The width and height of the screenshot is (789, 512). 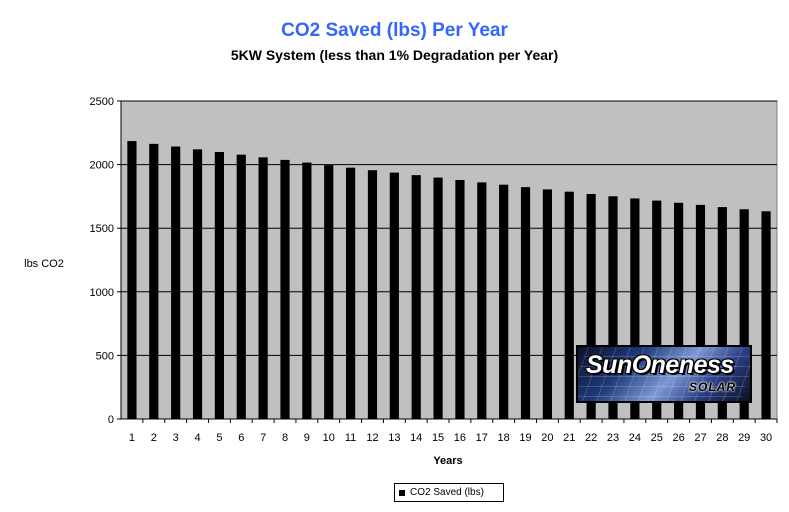 What do you see at coordinates (482, 438) in the screenshot?
I see `x-tick-label: 17` at bounding box center [482, 438].